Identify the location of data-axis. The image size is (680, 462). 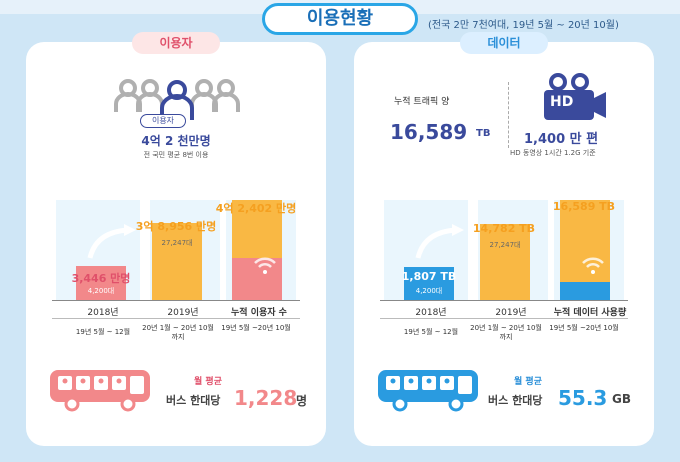
(504, 300).